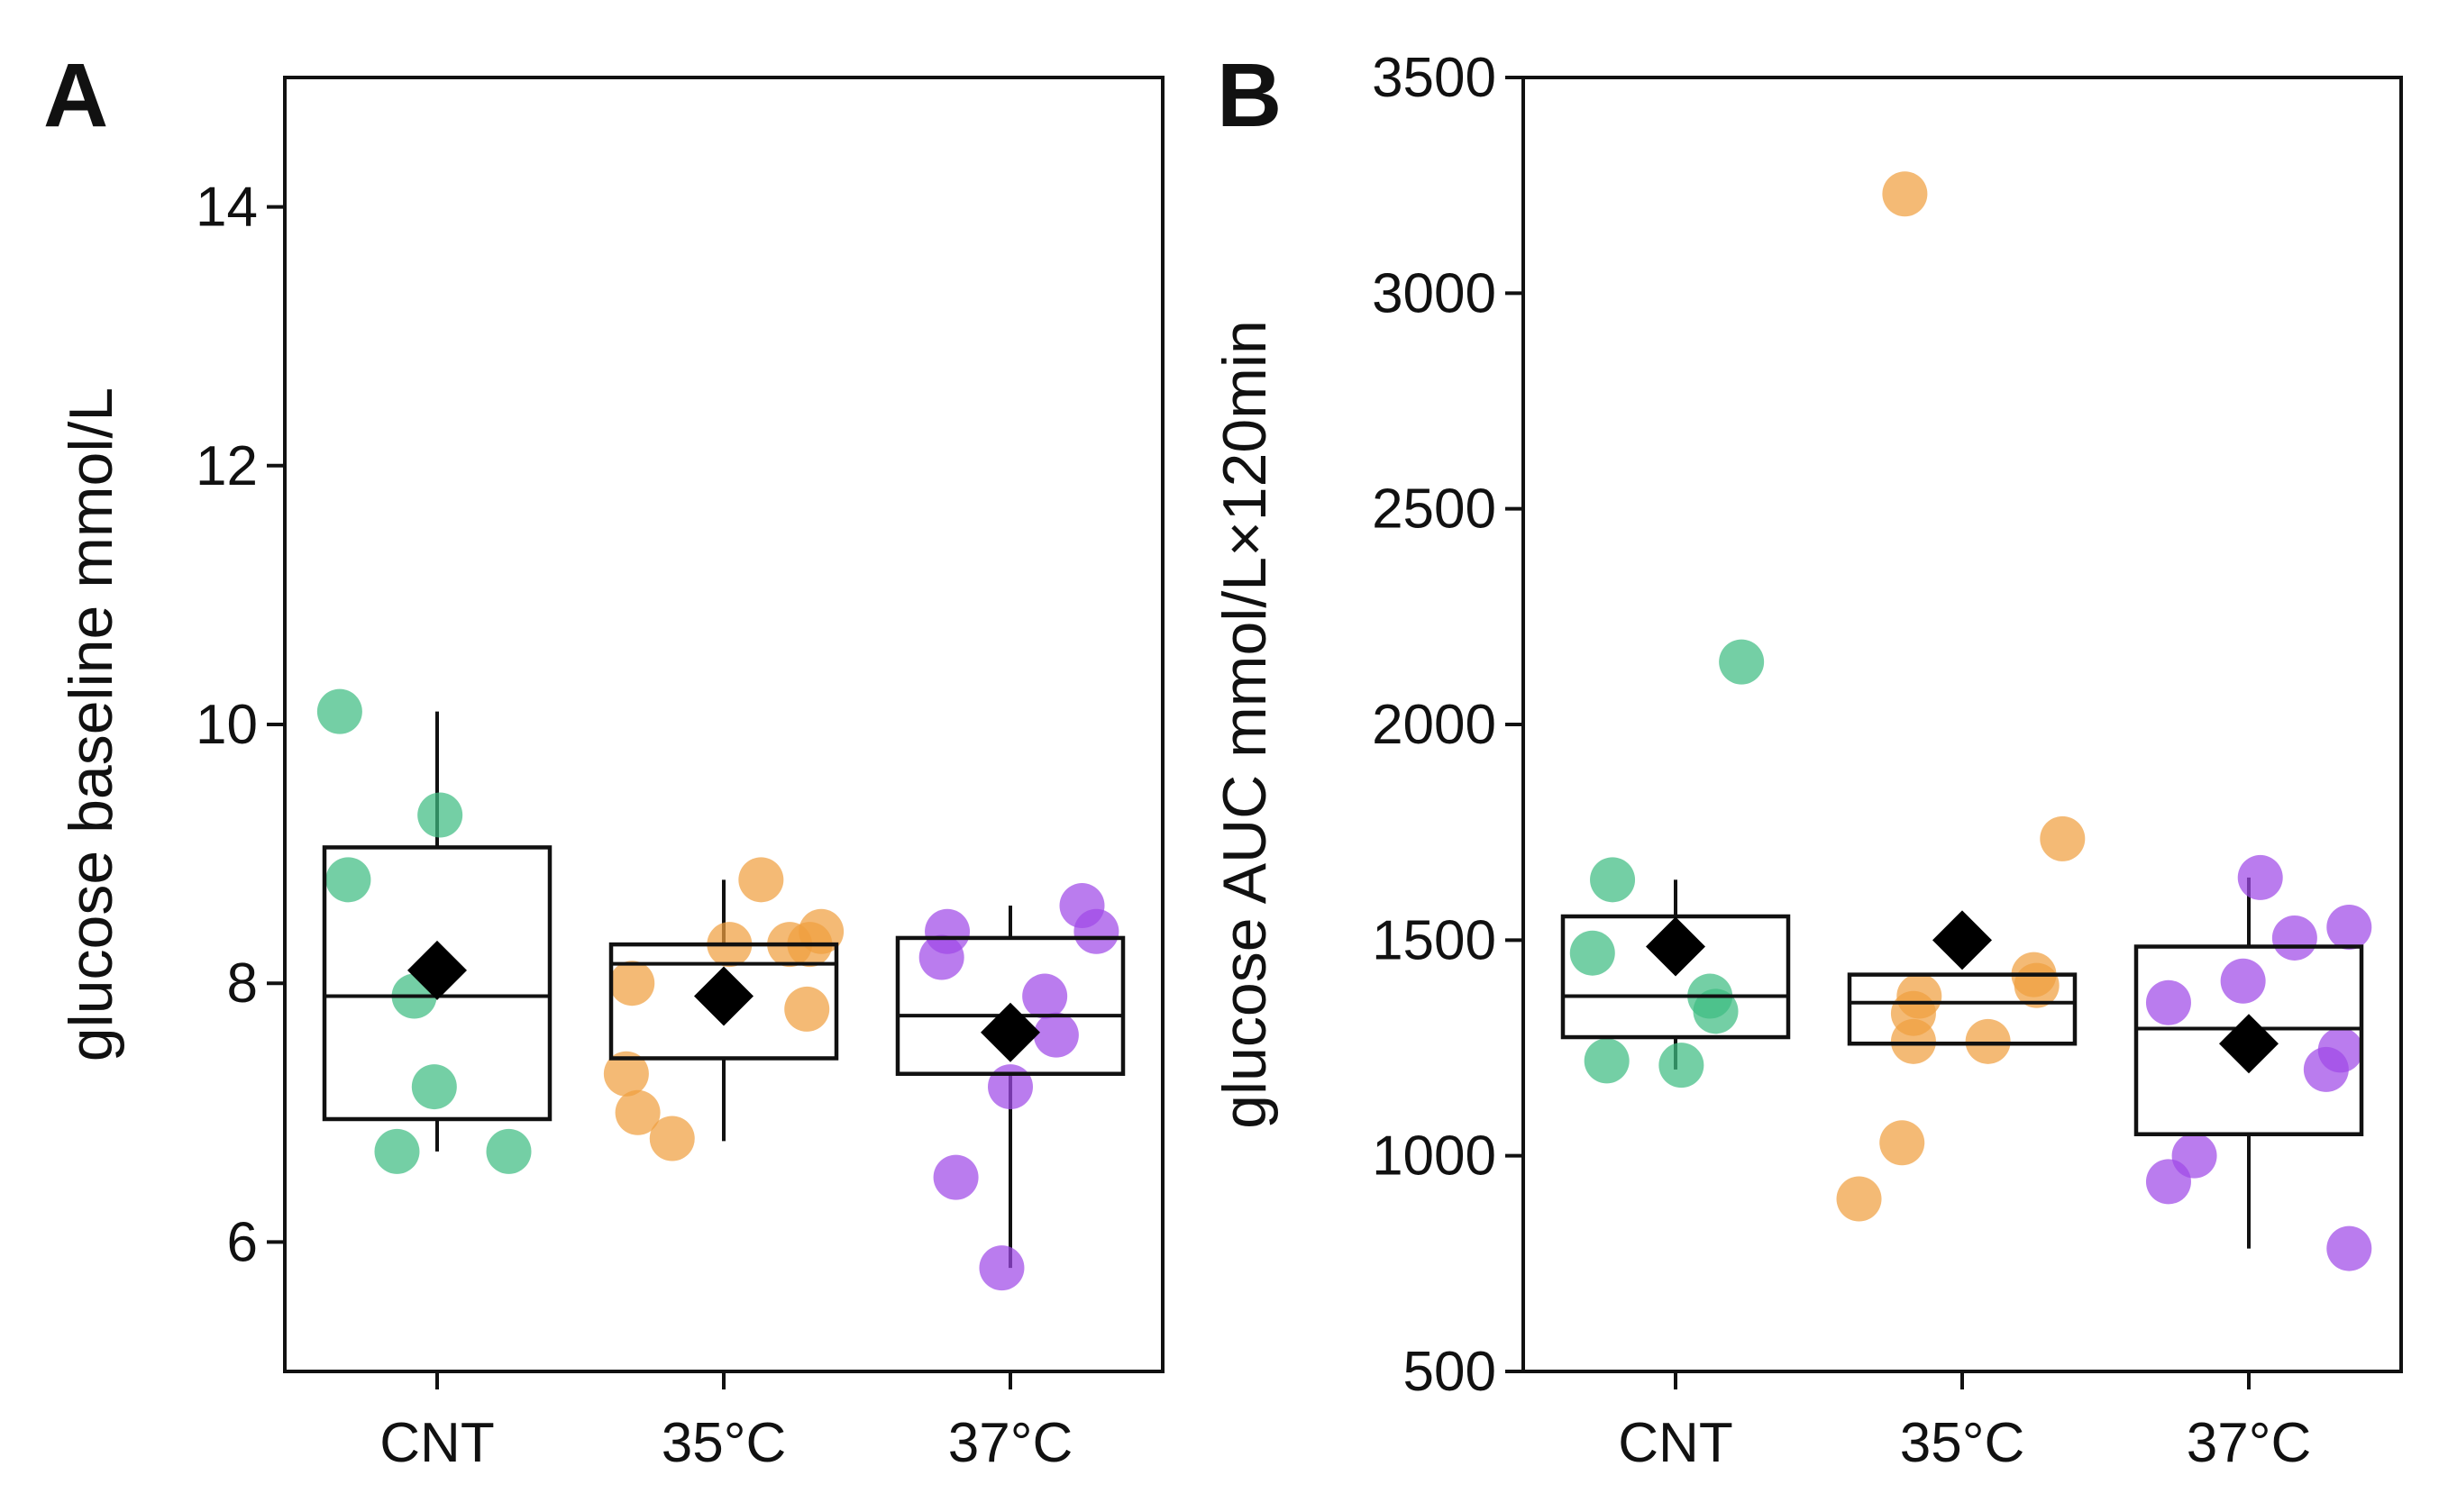 The height and width of the screenshot is (1512, 2448). I want to click on y-tick-label: 2500, so click(1434, 509).